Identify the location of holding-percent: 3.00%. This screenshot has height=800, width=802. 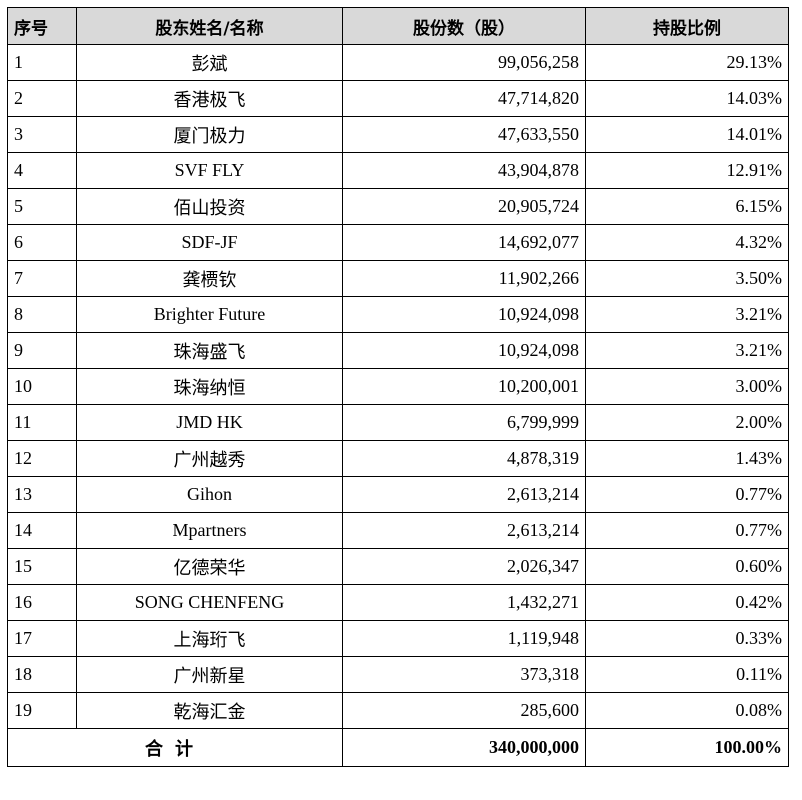
(687, 386).